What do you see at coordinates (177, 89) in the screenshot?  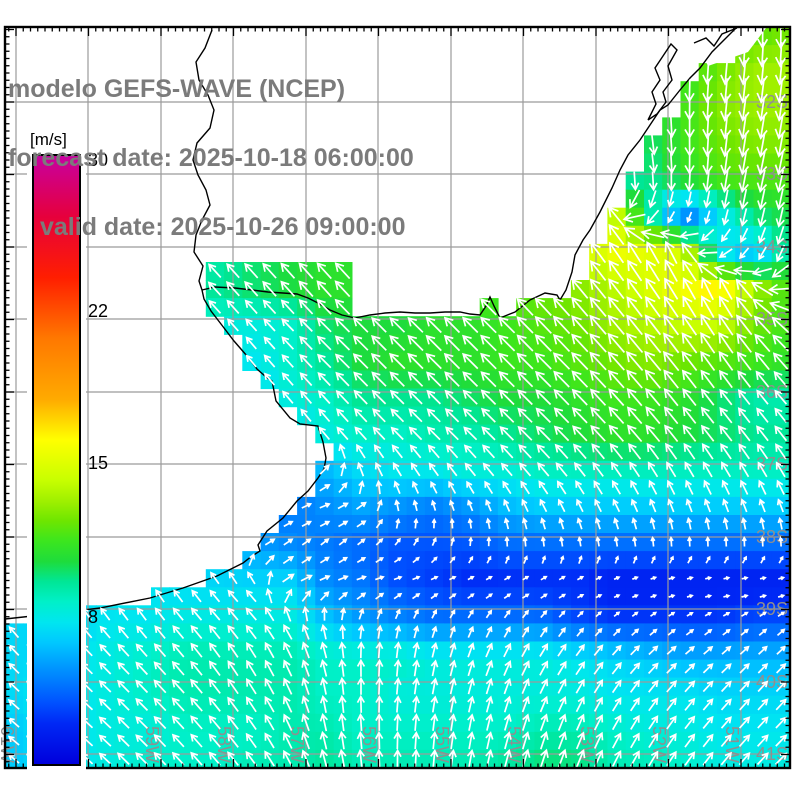 I see `model-title: modelo GEFS-WAVE (NCEP)` at bounding box center [177, 89].